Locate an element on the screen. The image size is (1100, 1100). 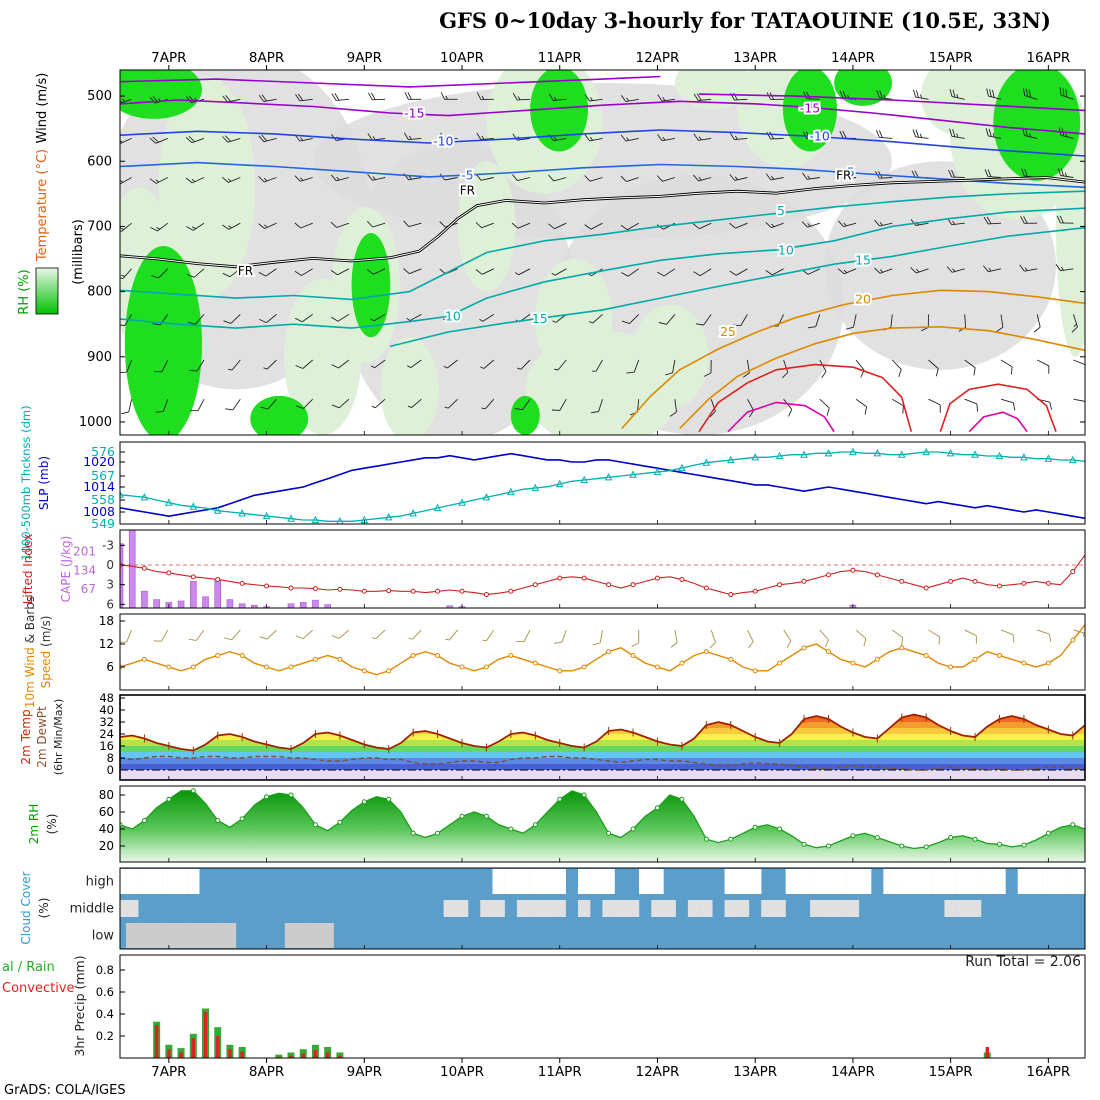
svg-text: 3hr Precip (mm) is located at coordinates (79, 1005).